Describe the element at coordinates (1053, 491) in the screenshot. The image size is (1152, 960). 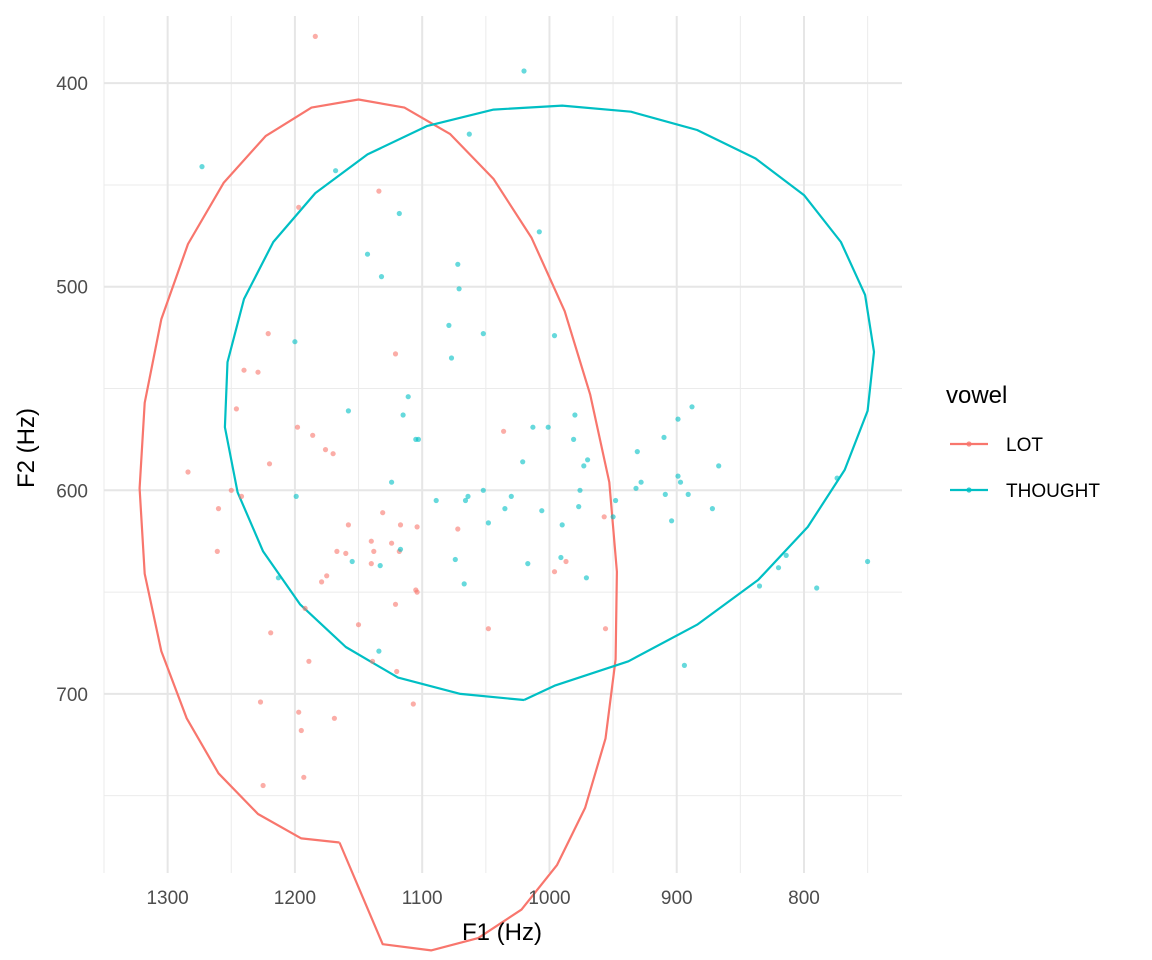
I see `legend-label: THOUGHT` at that location.